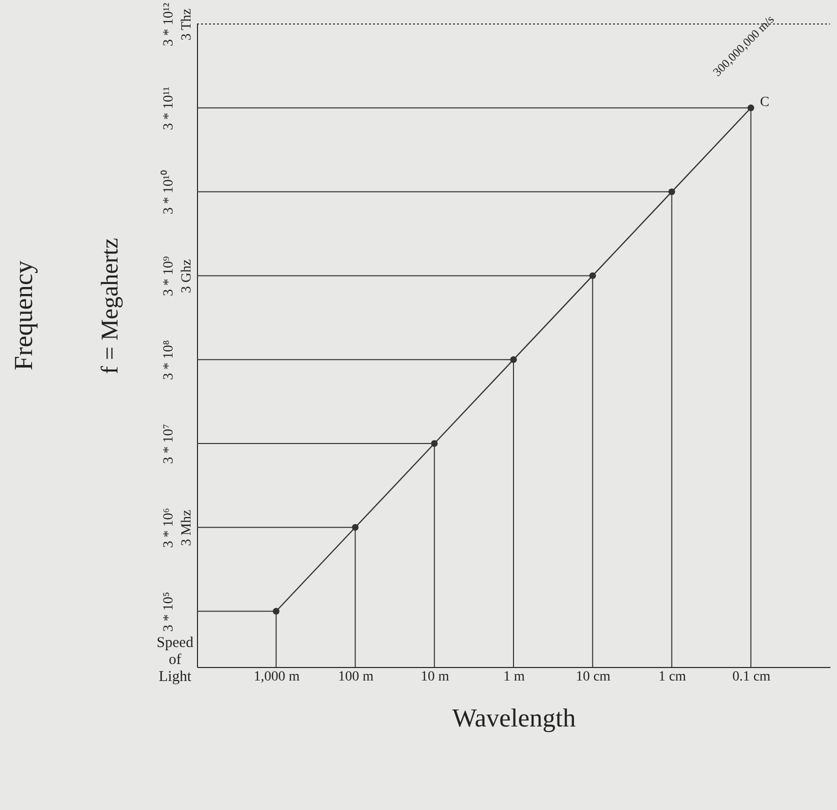 The width and height of the screenshot is (837, 810). I want to click on y-tick-label: 3 * 10¹⁰, so click(168, 192).